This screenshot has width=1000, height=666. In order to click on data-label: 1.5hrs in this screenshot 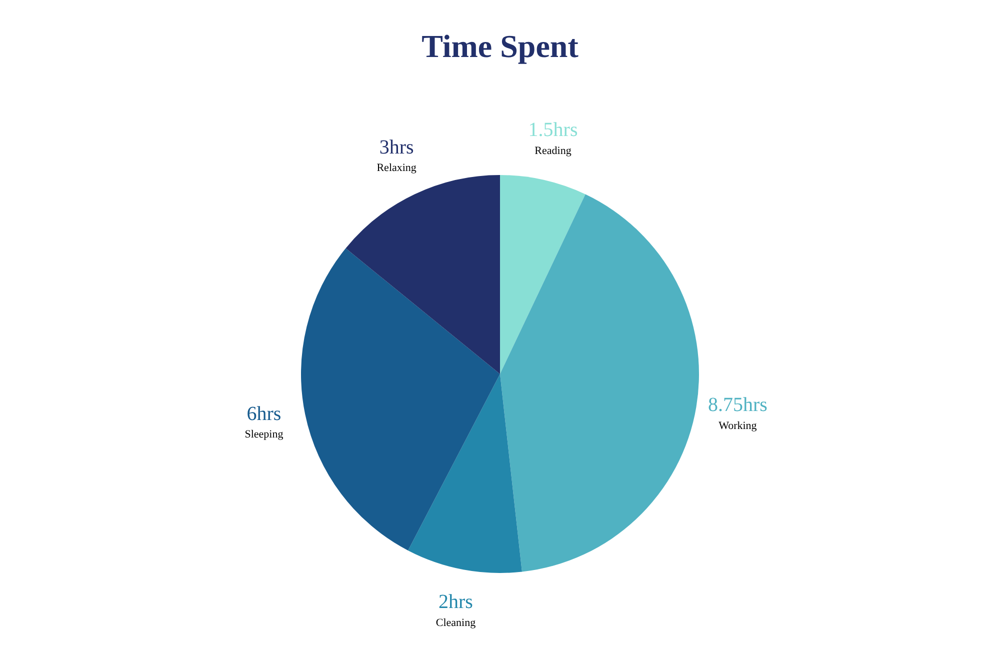, I will do `click(553, 130)`.